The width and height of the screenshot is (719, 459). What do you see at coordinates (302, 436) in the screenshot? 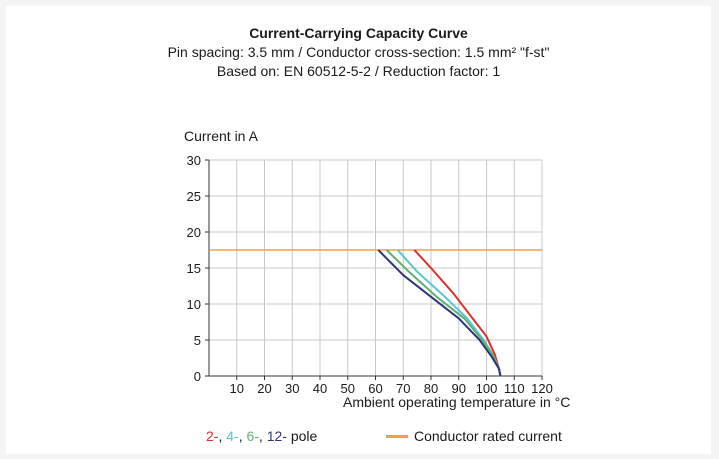
I see `legend-suffix: pole` at bounding box center [302, 436].